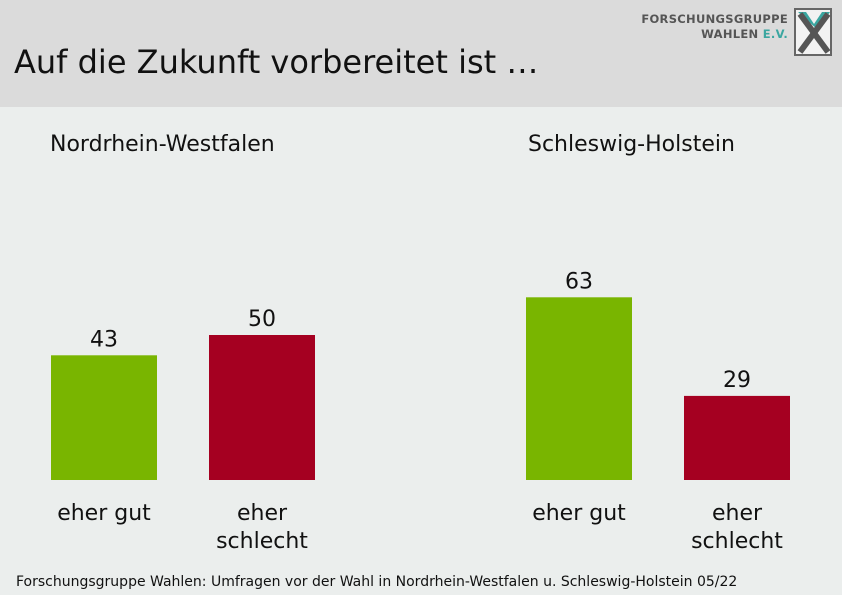 The height and width of the screenshot is (595, 842). What do you see at coordinates (813, 32) in the screenshot?
I see `fgw-x-logo-icon` at bounding box center [813, 32].